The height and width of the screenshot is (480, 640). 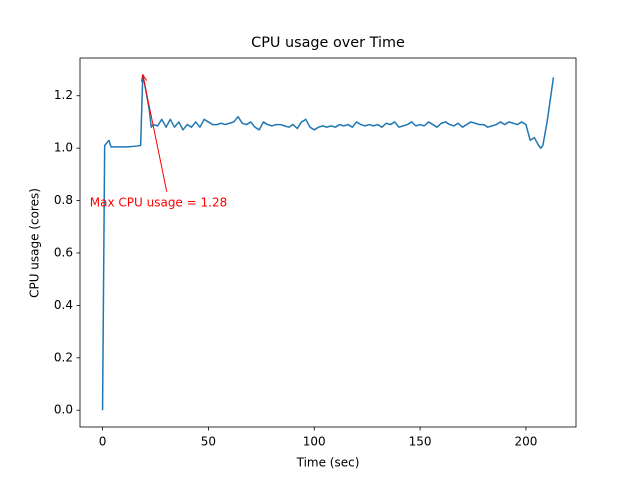 I want to click on y-tick-label: 0.2, so click(x=63, y=357).